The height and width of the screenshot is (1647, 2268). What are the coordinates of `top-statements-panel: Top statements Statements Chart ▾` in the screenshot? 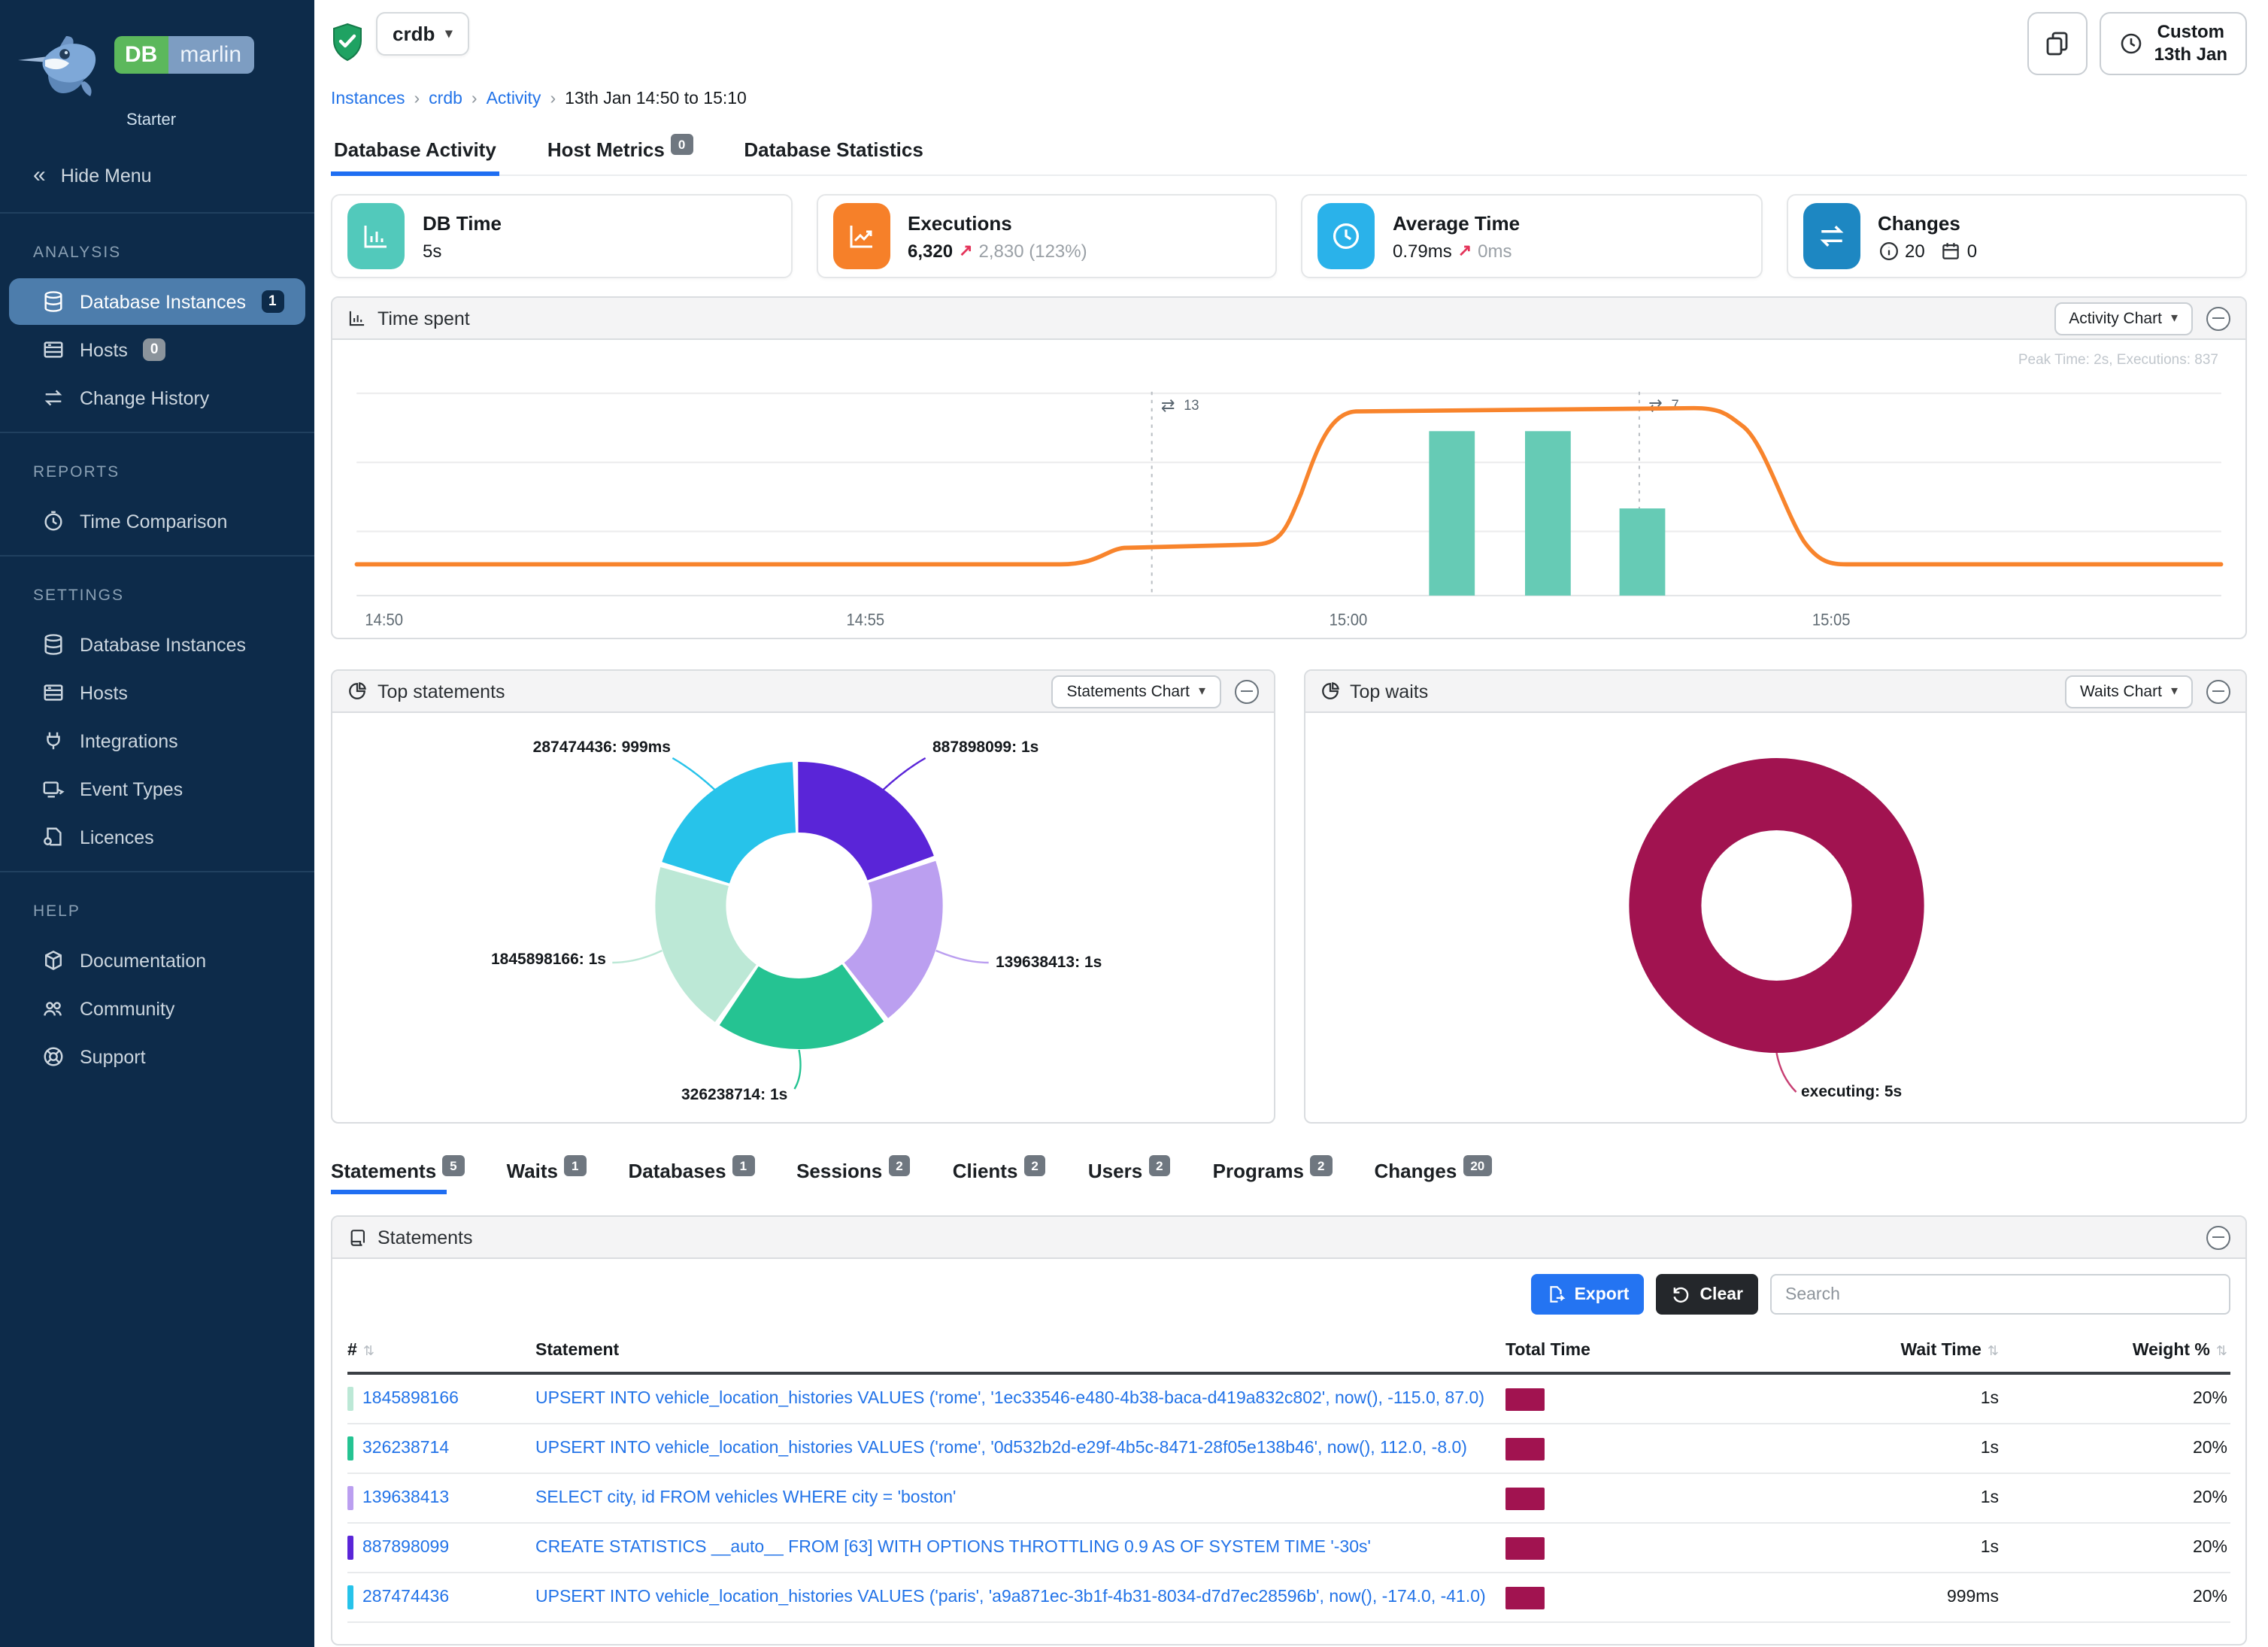 It's located at (803, 896).